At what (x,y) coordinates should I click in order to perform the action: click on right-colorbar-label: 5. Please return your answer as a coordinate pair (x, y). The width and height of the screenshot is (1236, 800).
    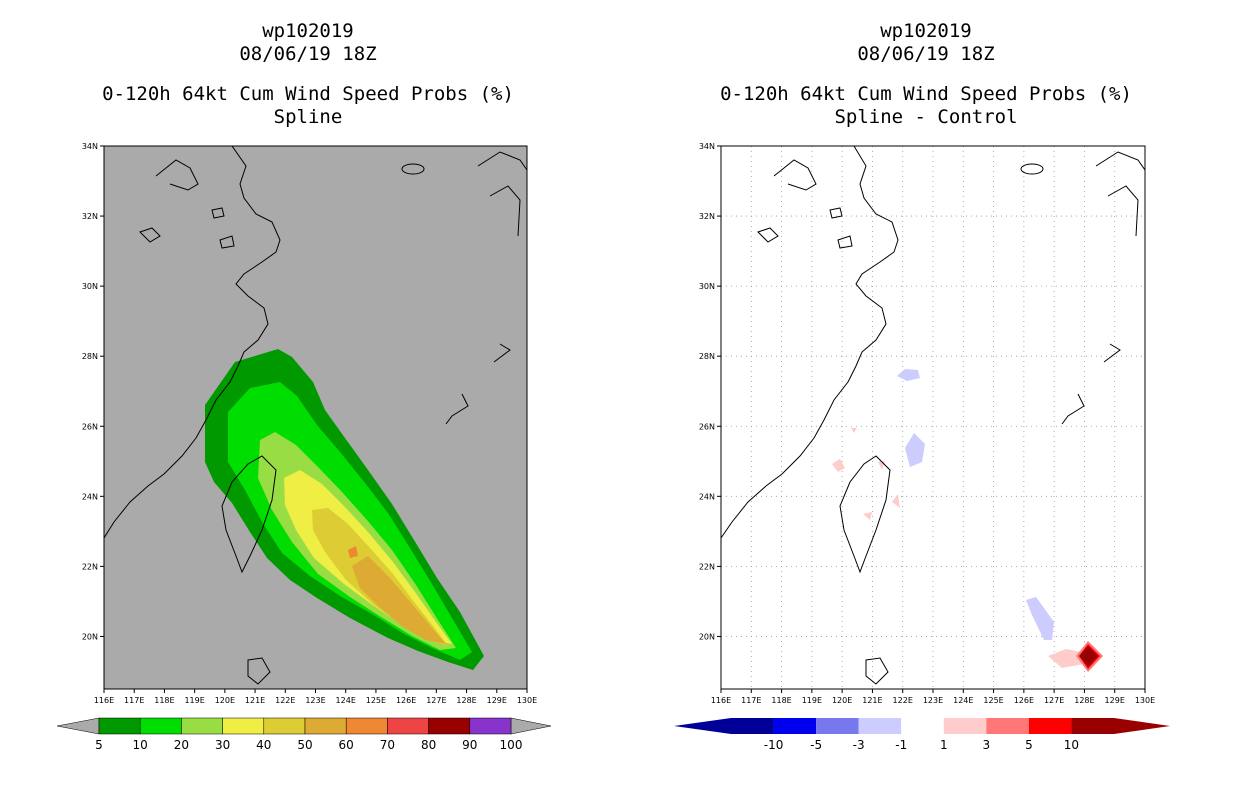
    Looking at the image, I should click on (1029, 745).